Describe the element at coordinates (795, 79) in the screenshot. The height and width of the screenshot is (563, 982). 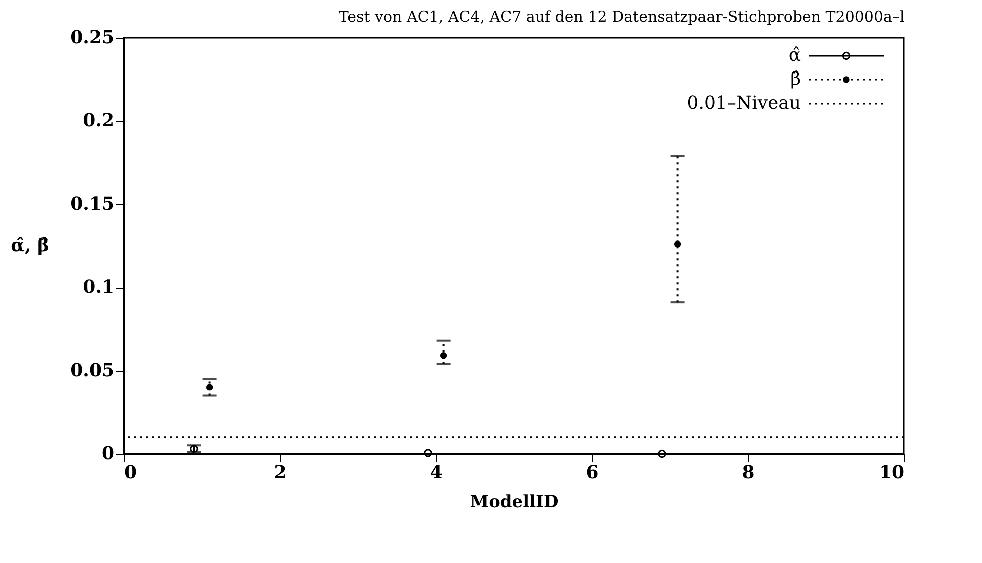
I see `legend-label: β̂` at that location.